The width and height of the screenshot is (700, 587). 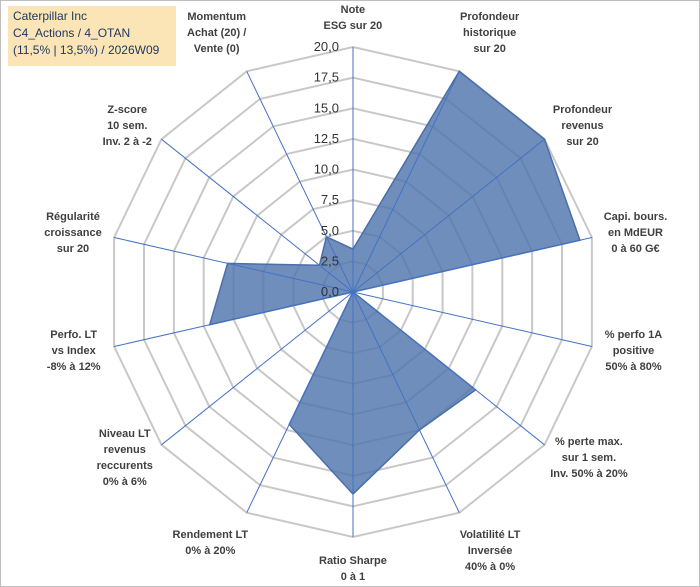 What do you see at coordinates (633, 351) in the screenshot?
I see `category-label-4: % perfo 1A positive 50% à 80%` at bounding box center [633, 351].